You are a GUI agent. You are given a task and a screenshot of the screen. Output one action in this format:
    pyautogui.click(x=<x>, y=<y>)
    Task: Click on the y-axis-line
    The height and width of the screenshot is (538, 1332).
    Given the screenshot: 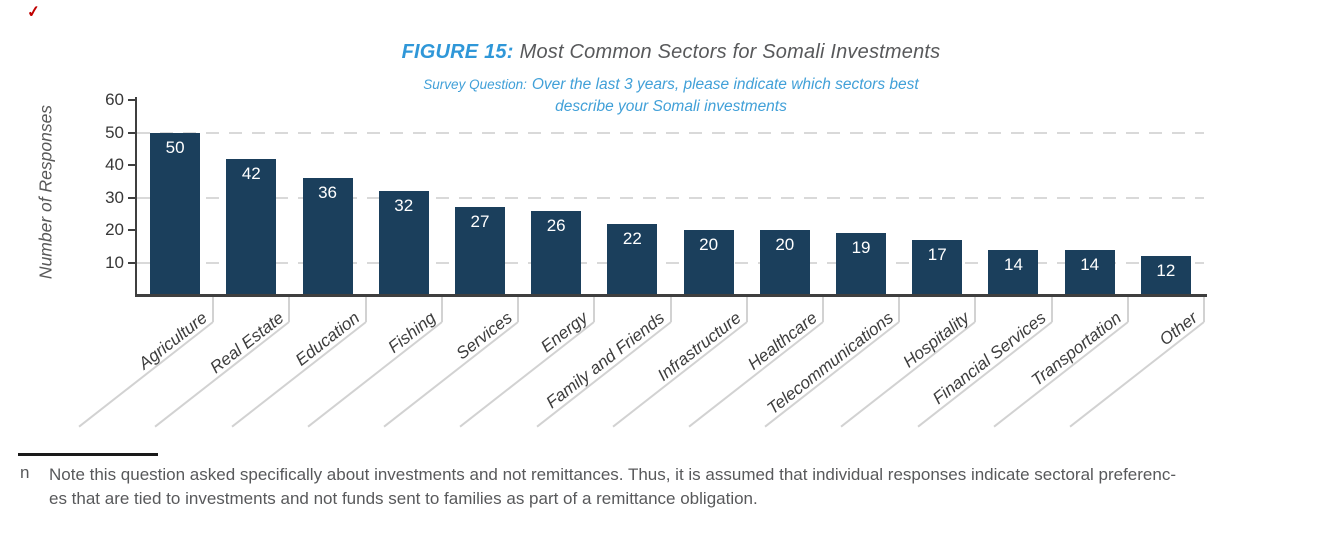 What is the action you would take?
    pyautogui.click(x=136, y=197)
    